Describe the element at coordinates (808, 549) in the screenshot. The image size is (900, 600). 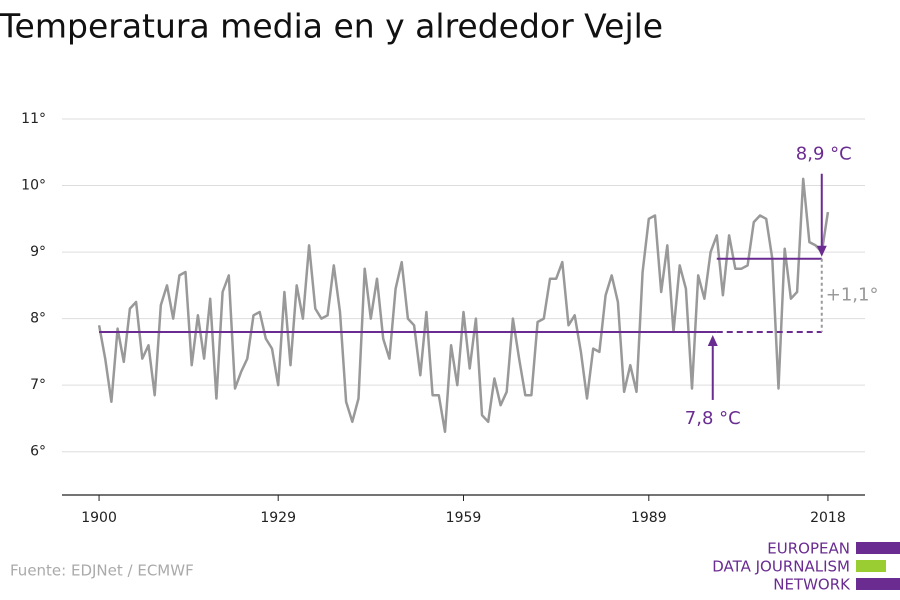
I see `logo-text: EUROPEAN` at that location.